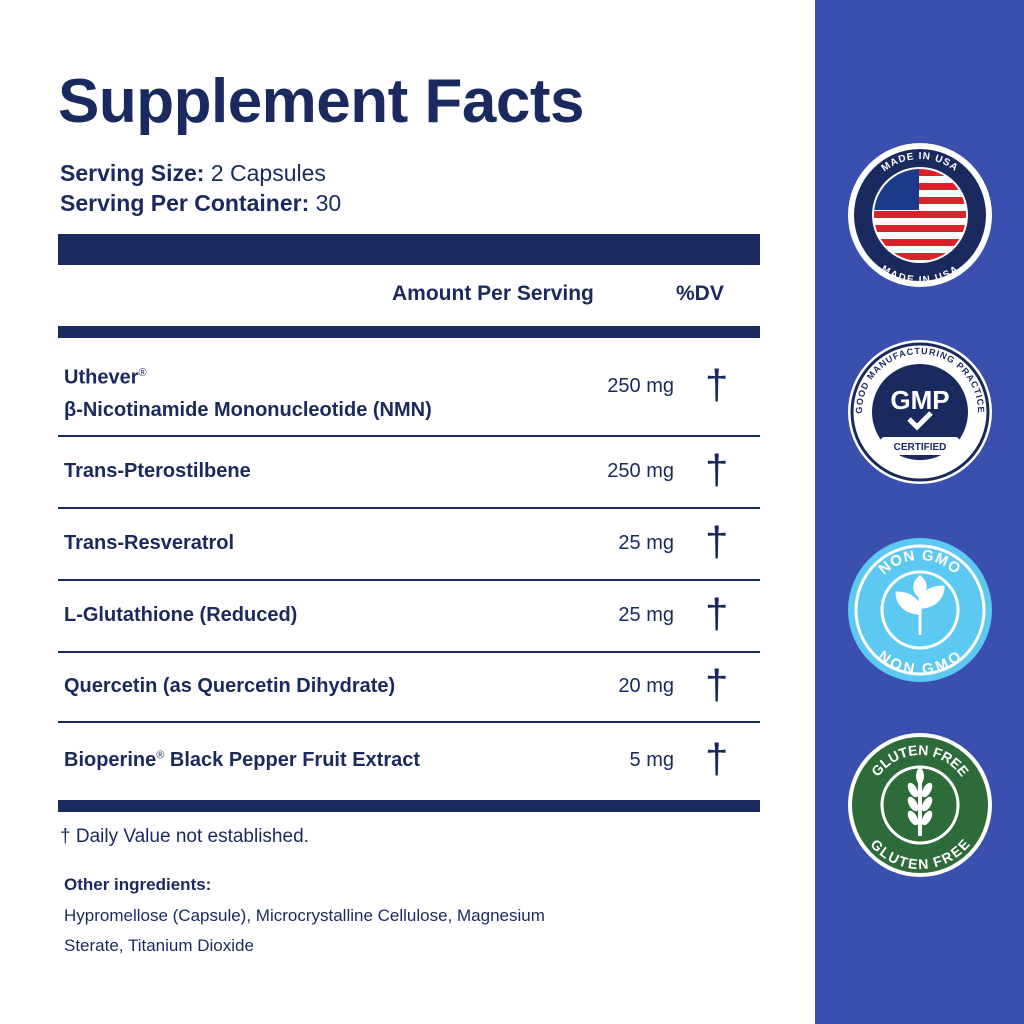  I want to click on title: Supplement Facts, so click(321, 101).